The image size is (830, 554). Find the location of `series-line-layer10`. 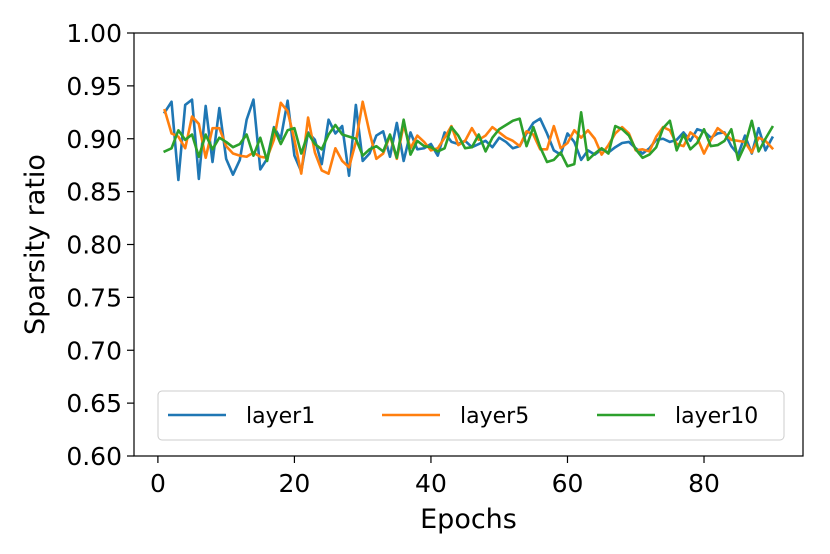

series-line-layer10 is located at coordinates (468, 139).